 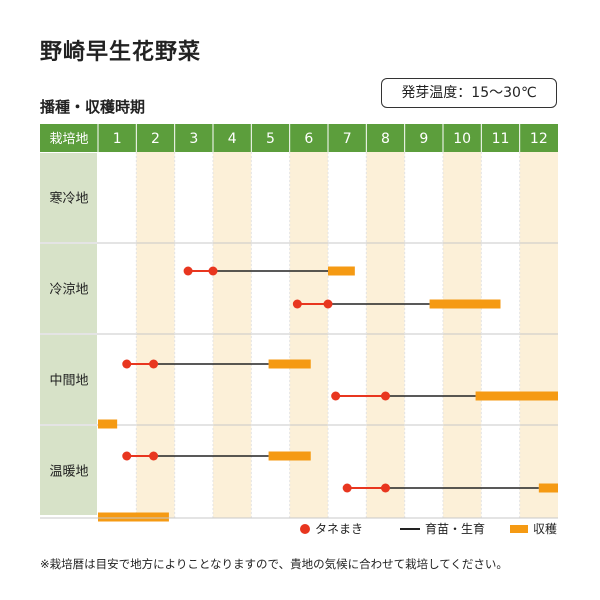 I want to click on legend-harvest-label: 収穫, so click(x=545, y=529).